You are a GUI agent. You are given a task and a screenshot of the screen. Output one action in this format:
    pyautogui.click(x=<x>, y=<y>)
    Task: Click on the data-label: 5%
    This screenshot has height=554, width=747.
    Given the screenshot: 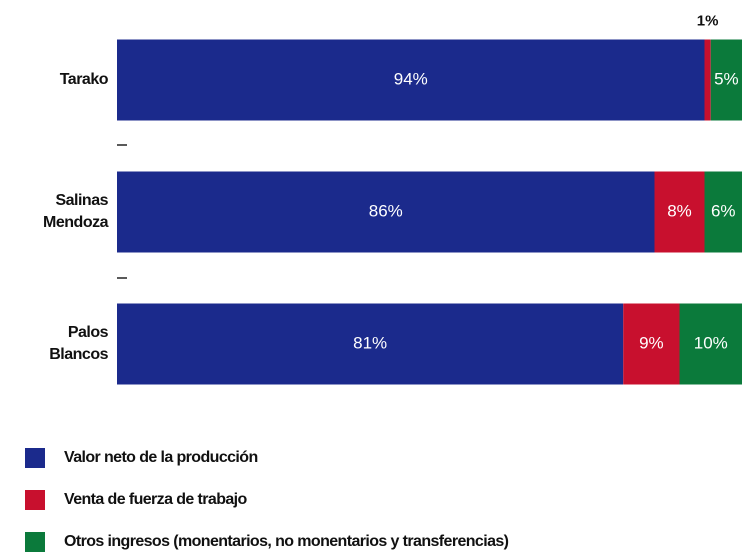 What is the action you would take?
    pyautogui.click(x=726, y=78)
    